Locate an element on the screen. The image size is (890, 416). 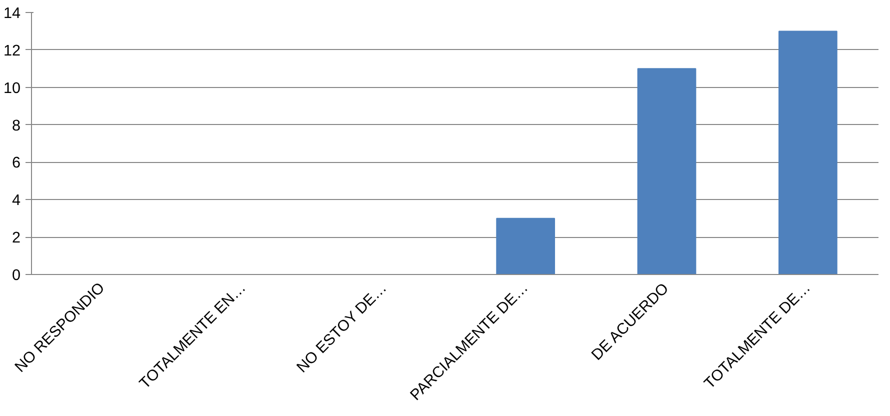
y-tick-label: 4 is located at coordinates (16, 201).